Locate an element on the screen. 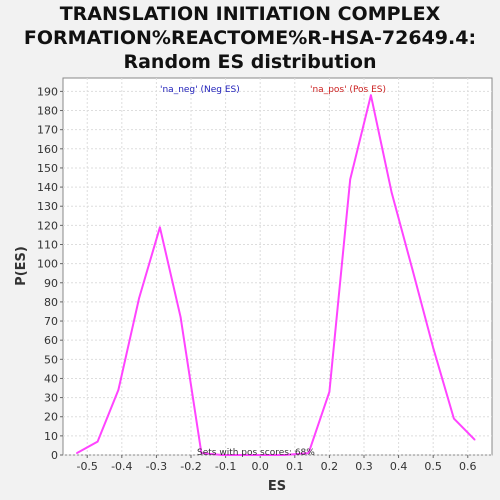 Image resolution: width=500 pixels, height=500 pixels. x-tick-label: -0.2 is located at coordinates (190, 466).